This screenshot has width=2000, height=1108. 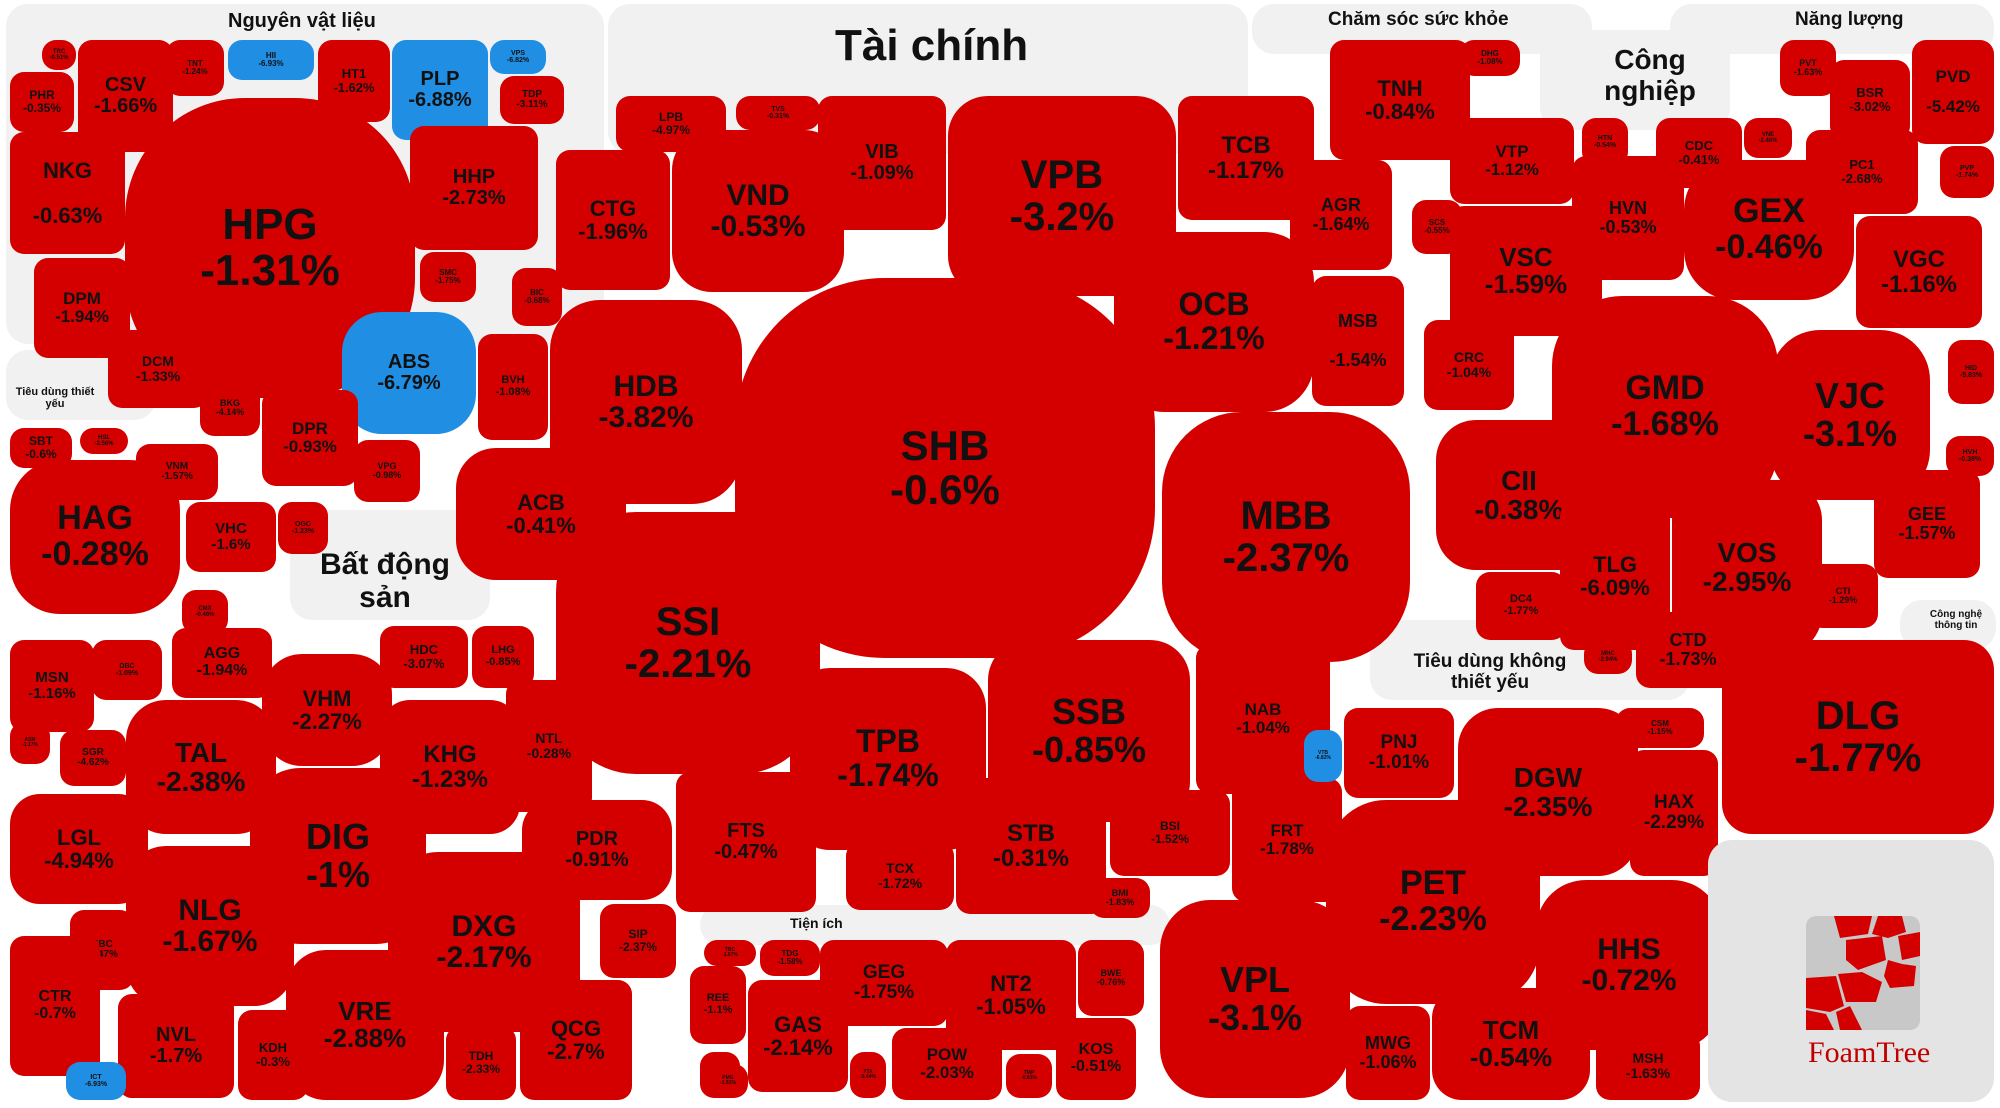 I want to click on cell-TPB: TPB -1.74%, so click(x=888, y=759).